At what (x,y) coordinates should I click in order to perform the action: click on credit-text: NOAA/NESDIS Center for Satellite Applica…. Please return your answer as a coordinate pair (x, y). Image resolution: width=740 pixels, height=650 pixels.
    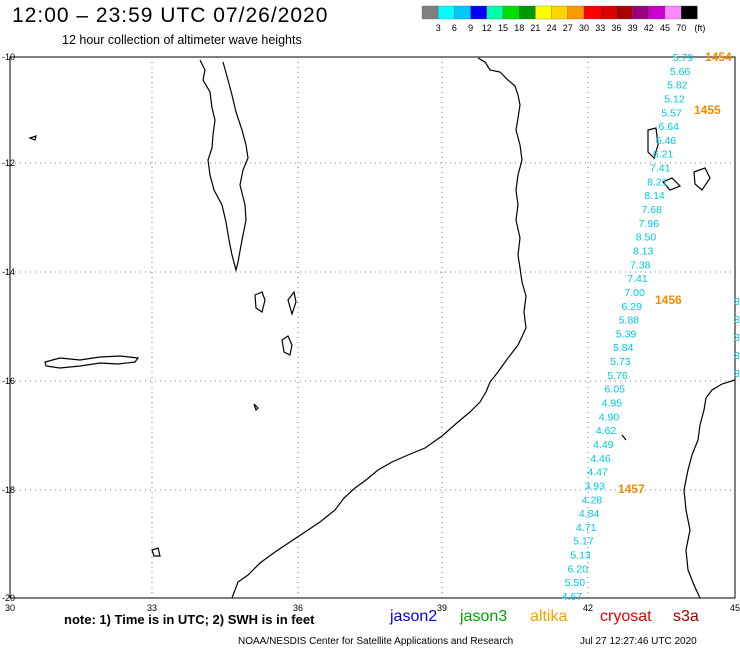
    Looking at the image, I should click on (376, 641).